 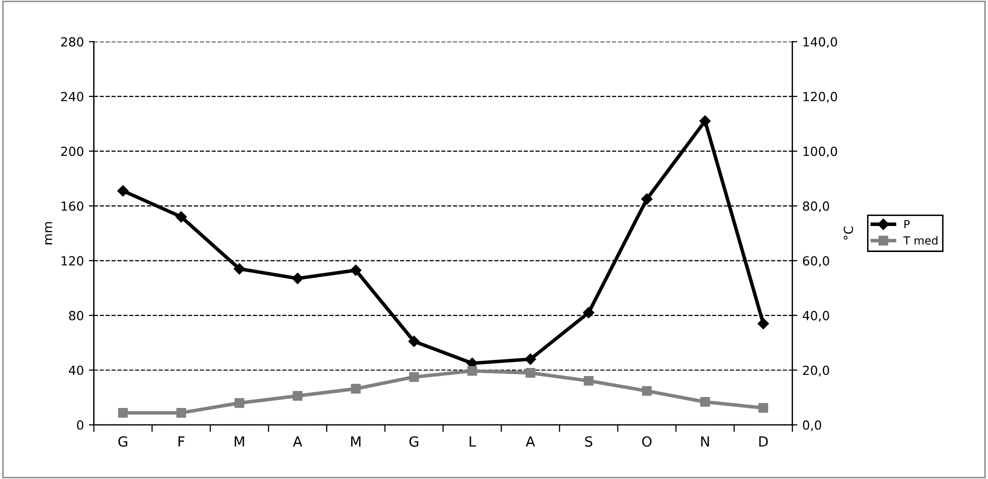 What do you see at coordinates (72, 151) in the screenshot?
I see `y-tick-label: 200` at bounding box center [72, 151].